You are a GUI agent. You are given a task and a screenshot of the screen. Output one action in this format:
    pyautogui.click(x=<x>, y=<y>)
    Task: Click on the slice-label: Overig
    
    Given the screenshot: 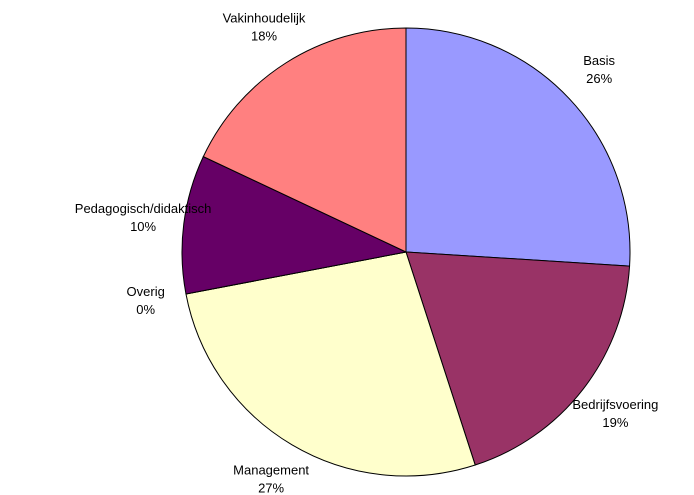 What is the action you would take?
    pyautogui.click(x=146, y=291)
    